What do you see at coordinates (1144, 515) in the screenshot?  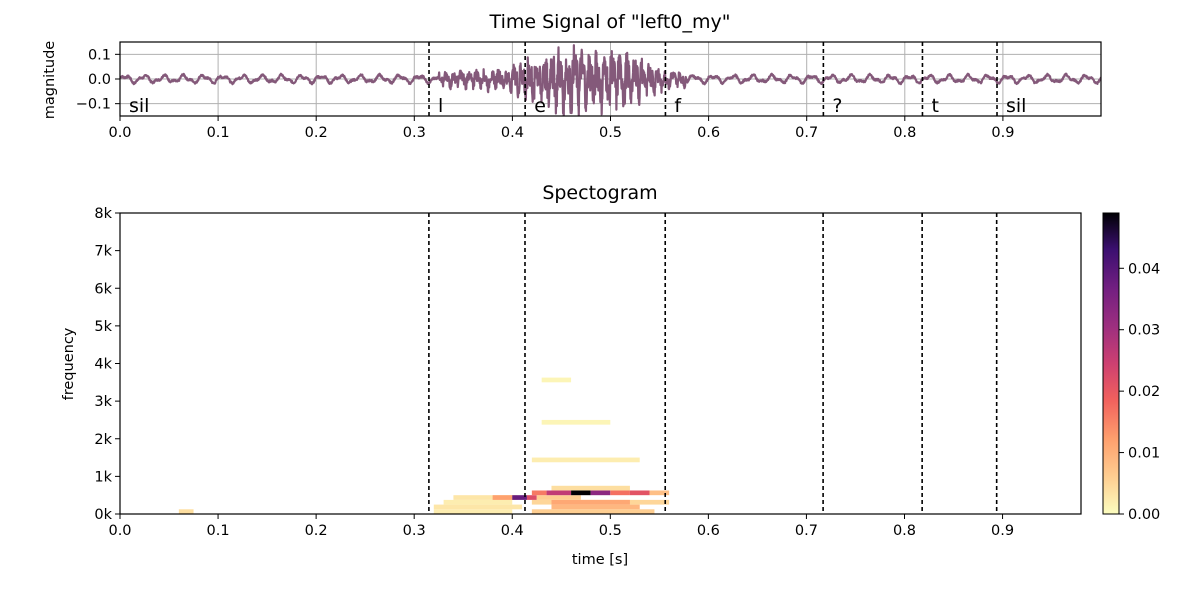 I see `colorbar-tick-label: 0.00` at bounding box center [1144, 515].